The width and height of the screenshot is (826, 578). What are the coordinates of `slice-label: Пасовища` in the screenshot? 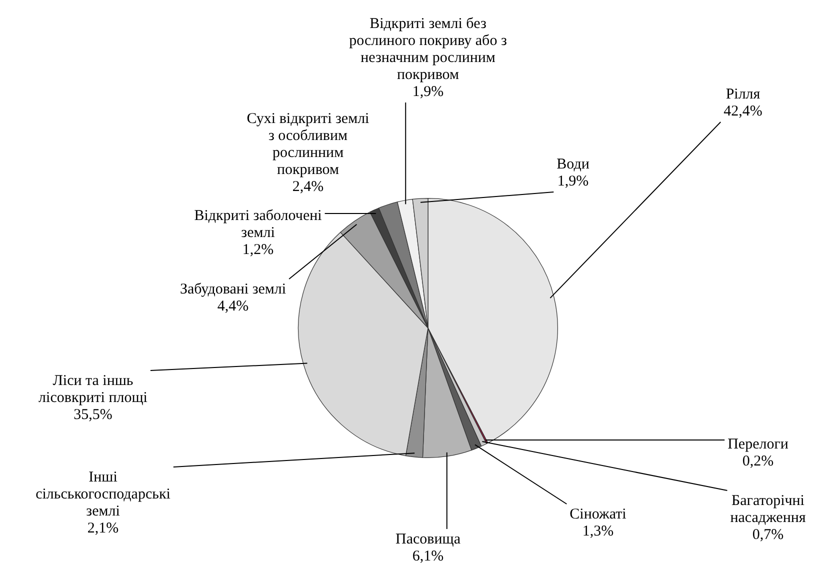 It's located at (428, 539).